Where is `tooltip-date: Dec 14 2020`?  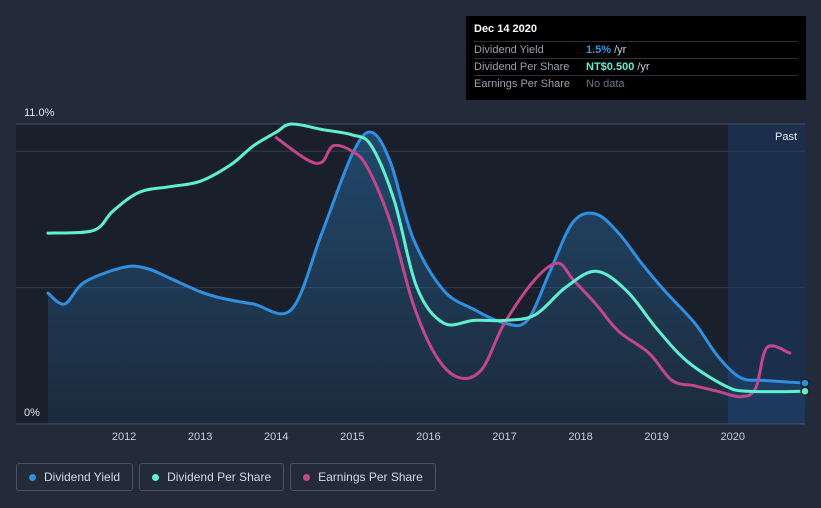 tooltip-date: Dec 14 2020 is located at coordinates (505, 29).